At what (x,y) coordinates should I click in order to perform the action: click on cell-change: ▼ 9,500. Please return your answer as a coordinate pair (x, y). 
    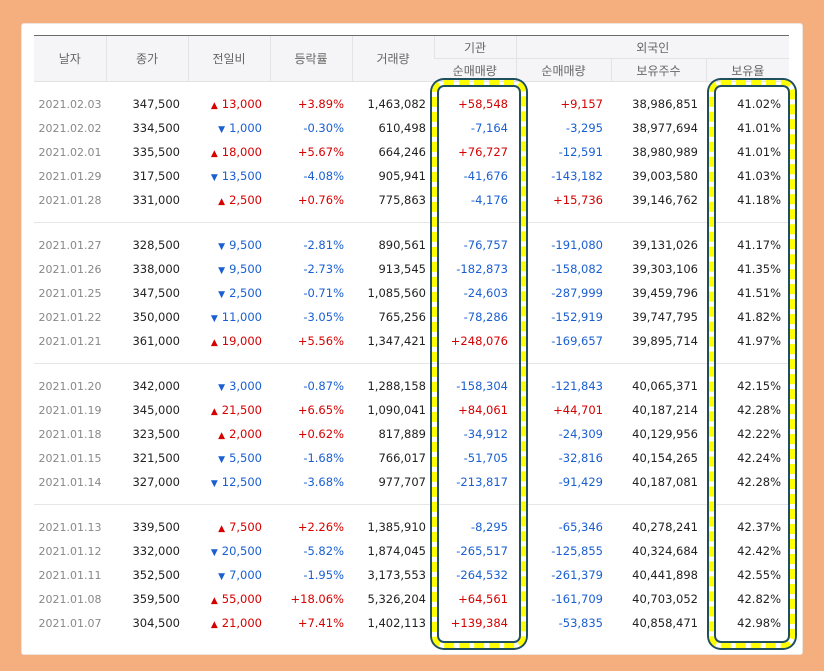
    Looking at the image, I should click on (229, 245).